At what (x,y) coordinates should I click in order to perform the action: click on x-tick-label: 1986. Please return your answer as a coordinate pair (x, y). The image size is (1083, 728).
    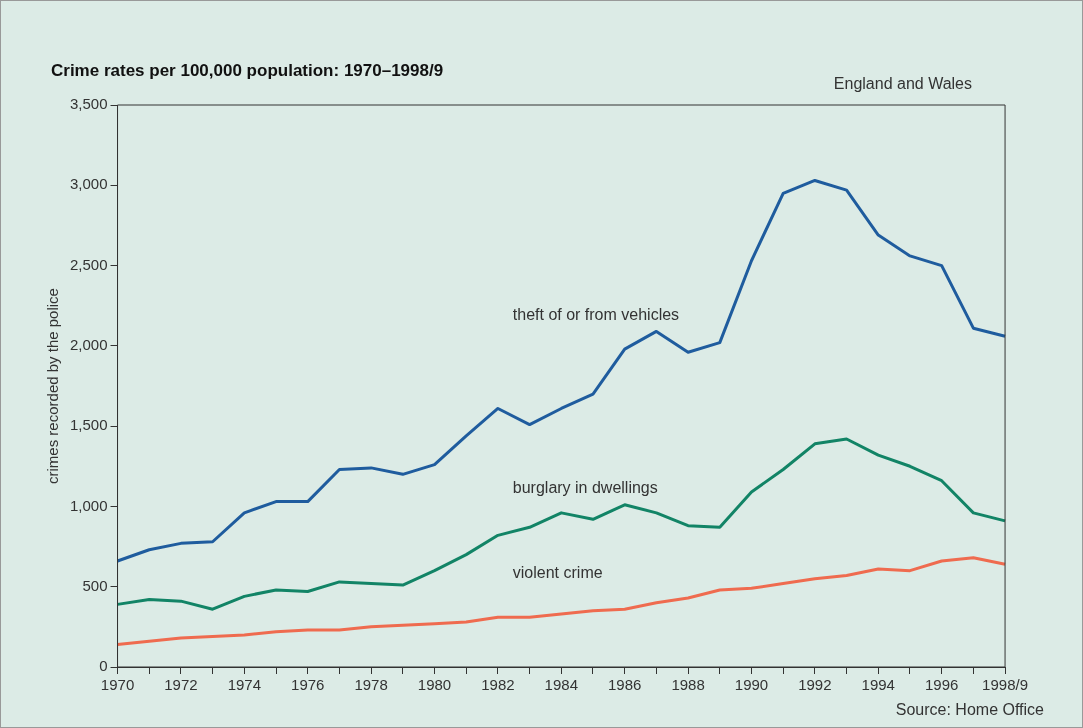
    Looking at the image, I should click on (625, 685).